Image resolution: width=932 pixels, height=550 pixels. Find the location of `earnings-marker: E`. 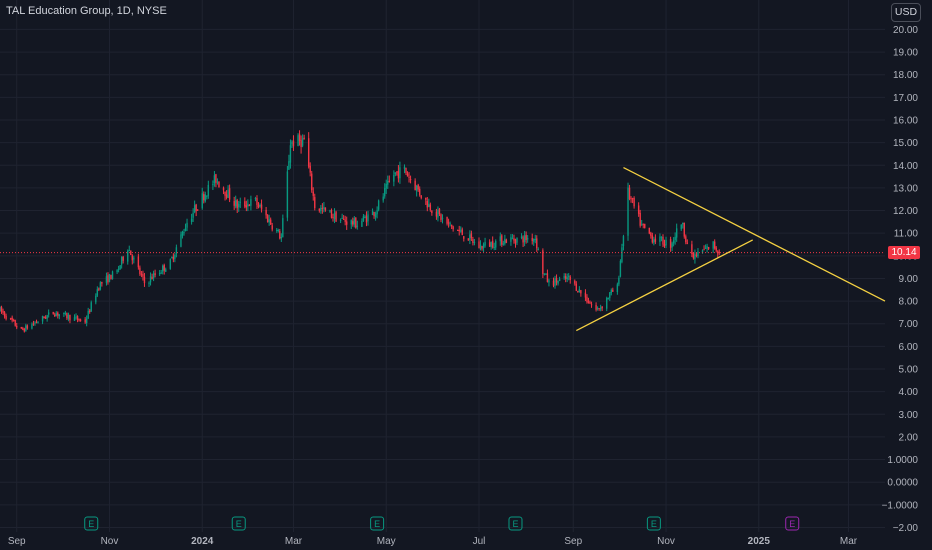

earnings-marker: E is located at coordinates (91, 523).